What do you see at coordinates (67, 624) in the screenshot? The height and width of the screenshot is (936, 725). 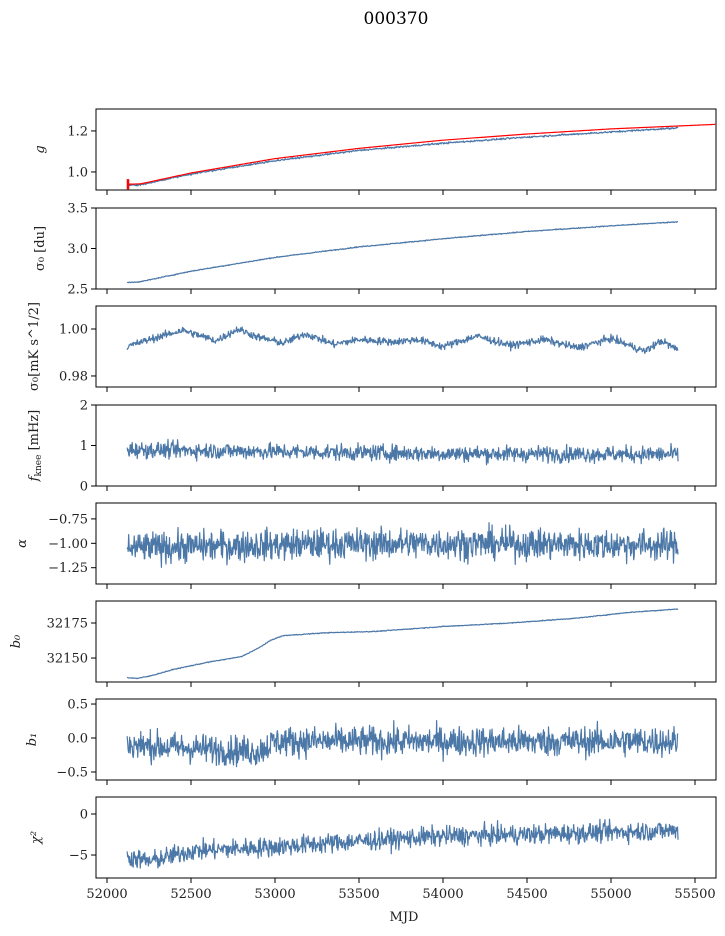 I see `y-tick-label: 32175` at bounding box center [67, 624].